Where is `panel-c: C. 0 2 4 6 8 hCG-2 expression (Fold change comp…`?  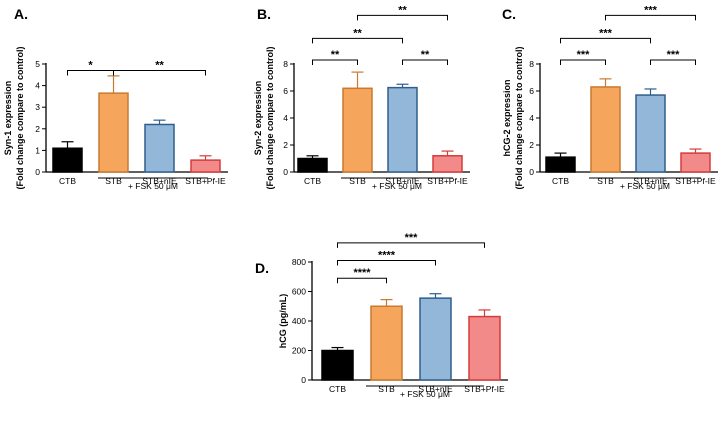
panel-c: C. 0 2 4 6 8 hCG-2 expression (Fold change comp… is located at coordinates (610, 97).